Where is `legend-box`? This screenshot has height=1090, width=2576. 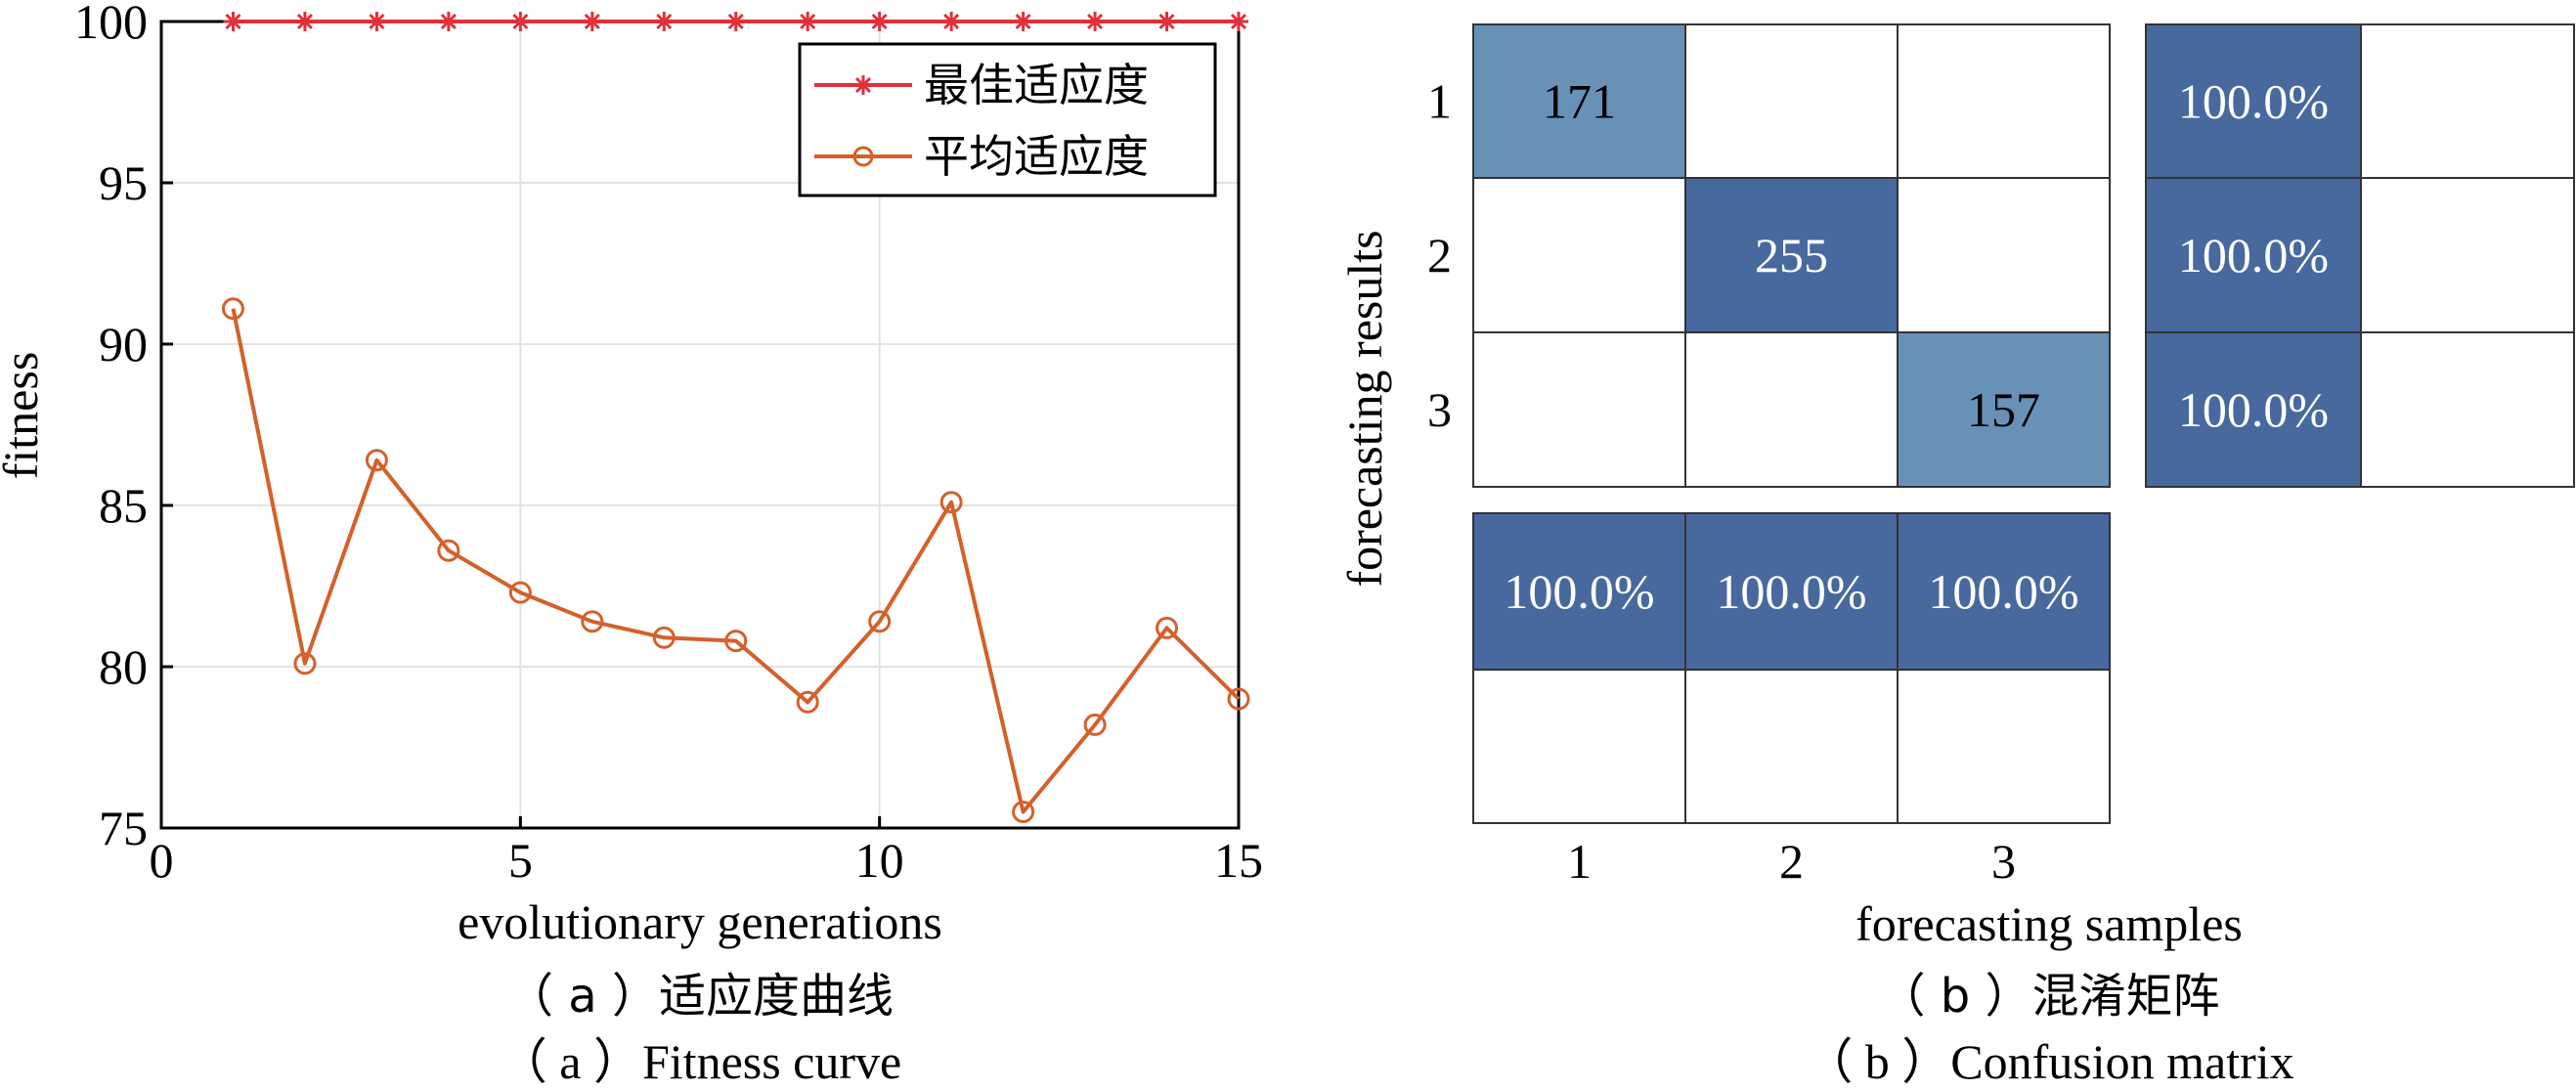
legend-box is located at coordinates (1008, 119).